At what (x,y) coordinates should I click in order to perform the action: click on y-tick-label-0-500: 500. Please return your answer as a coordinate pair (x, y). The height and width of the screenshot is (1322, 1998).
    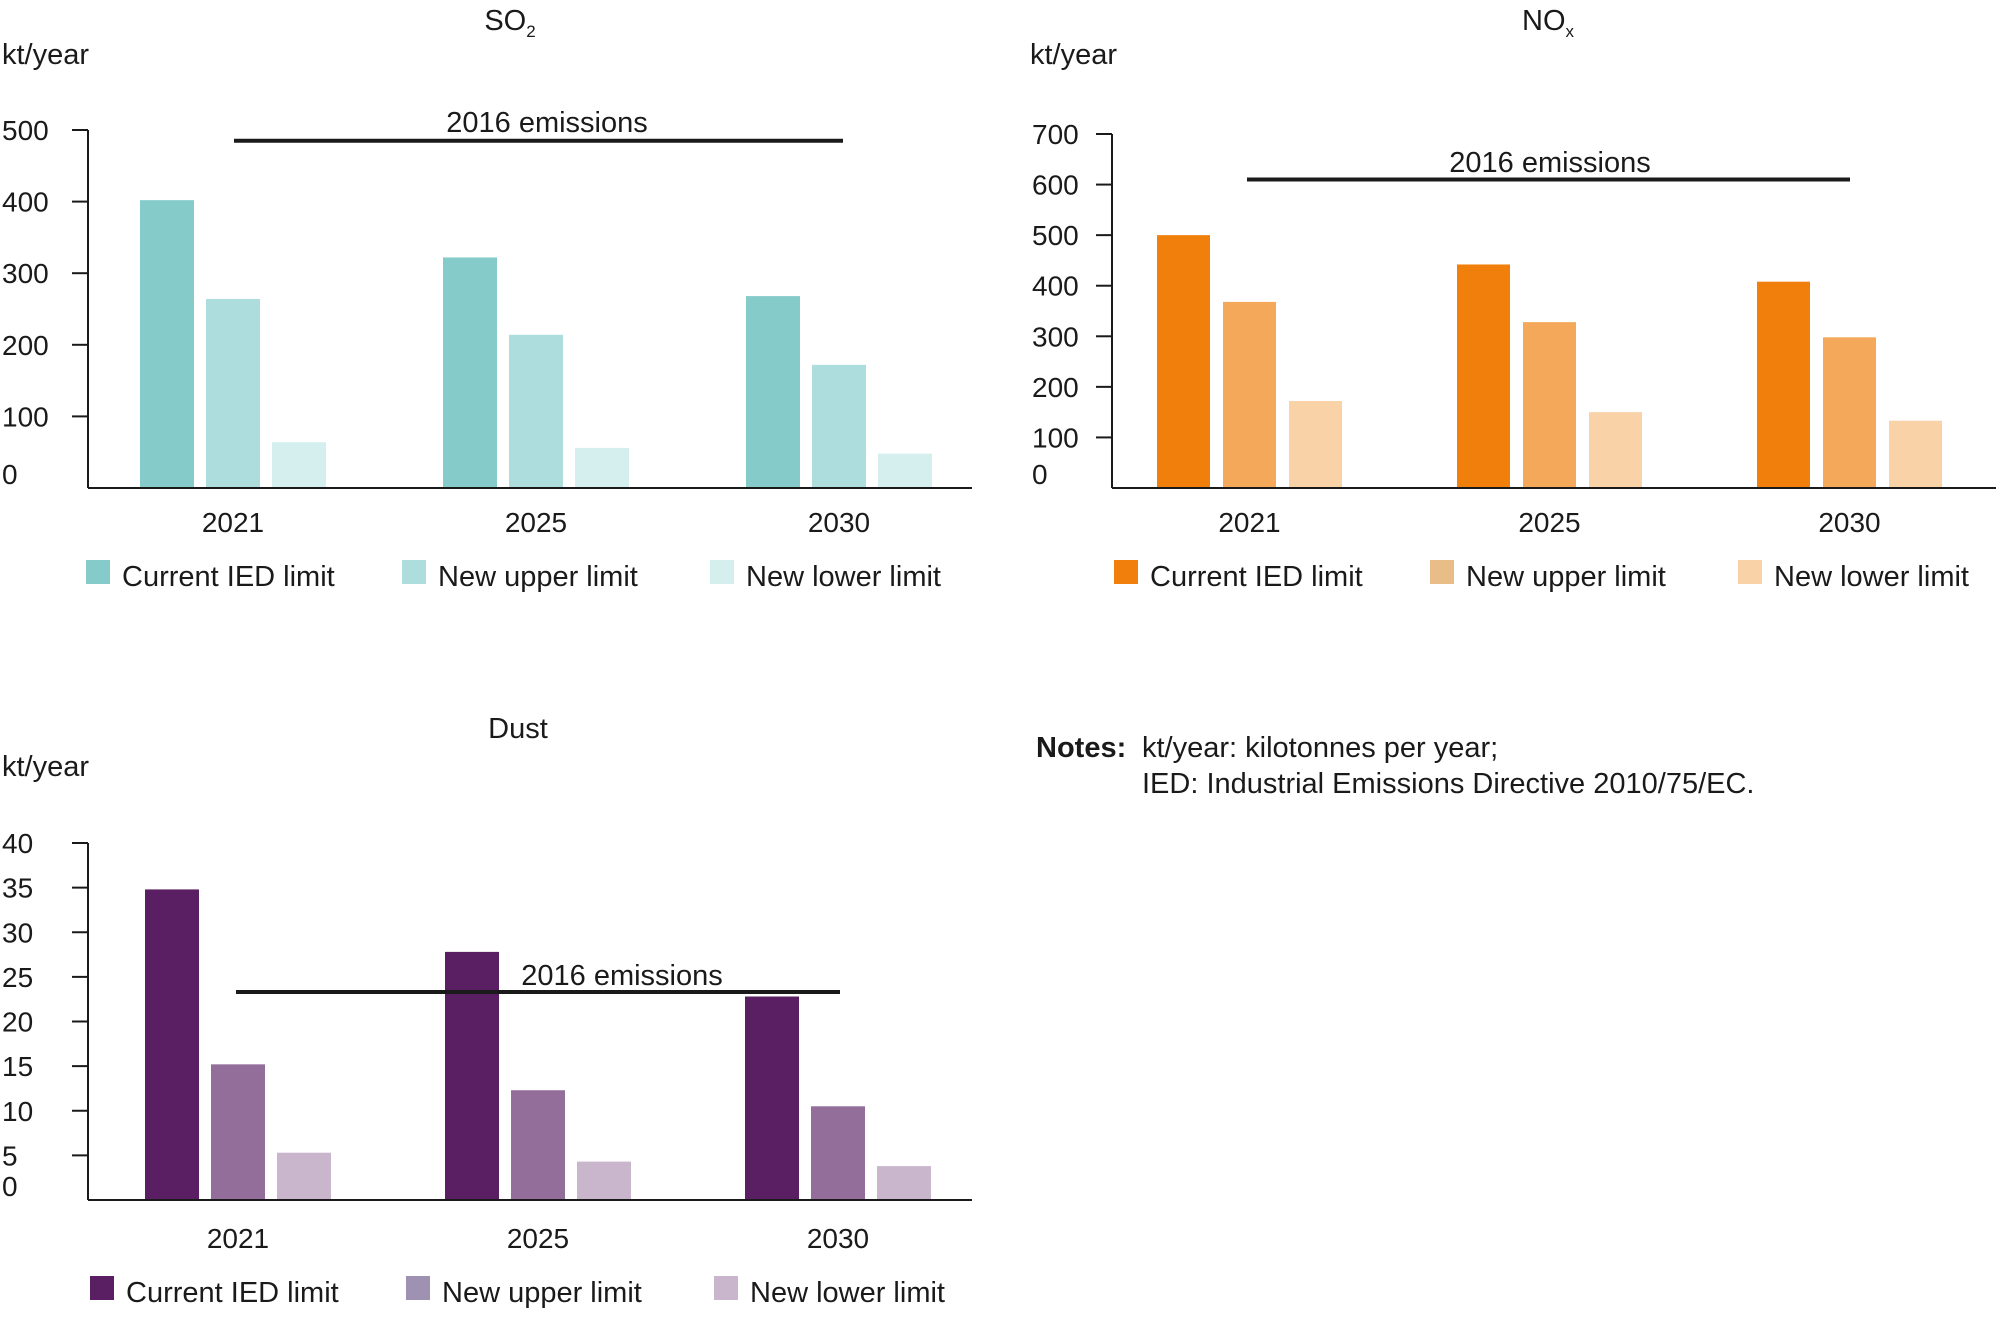
    Looking at the image, I should click on (25, 130).